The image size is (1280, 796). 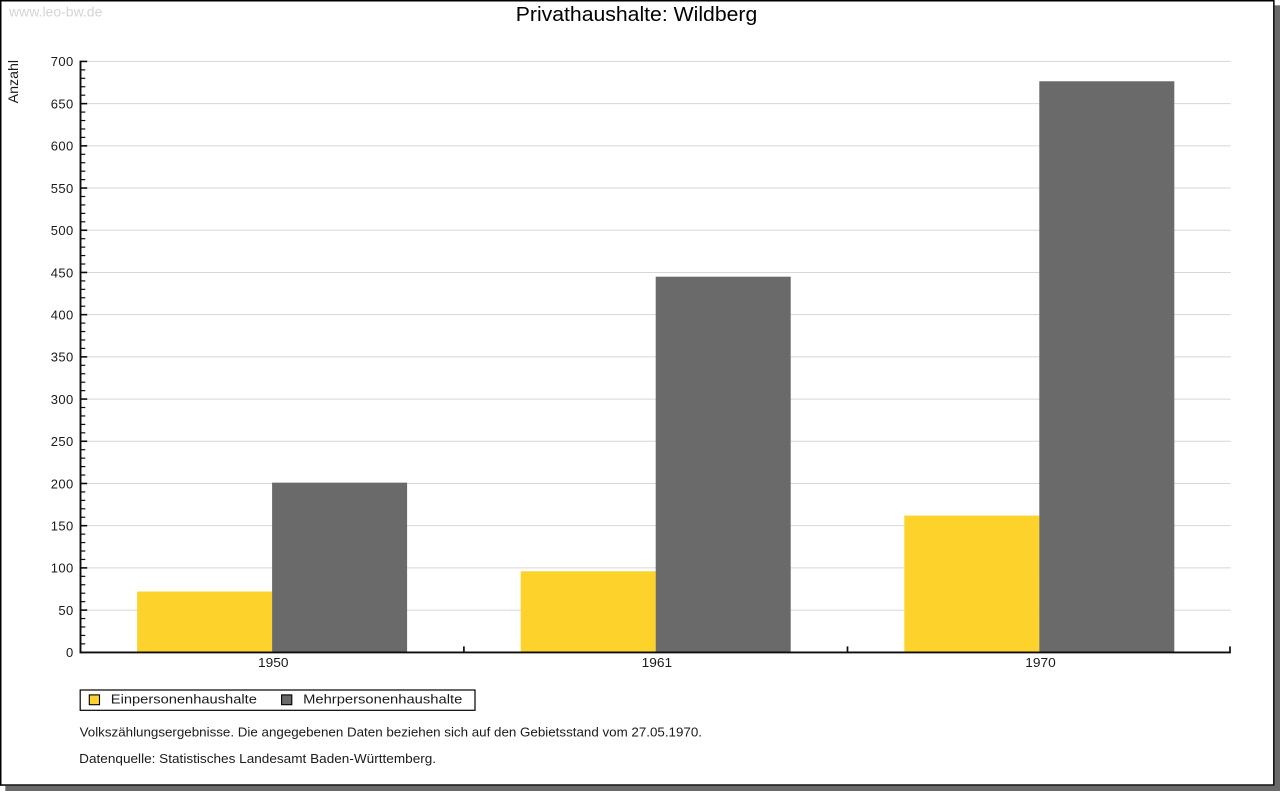 What do you see at coordinates (62, 230) in the screenshot?
I see `svg-text: 500` at bounding box center [62, 230].